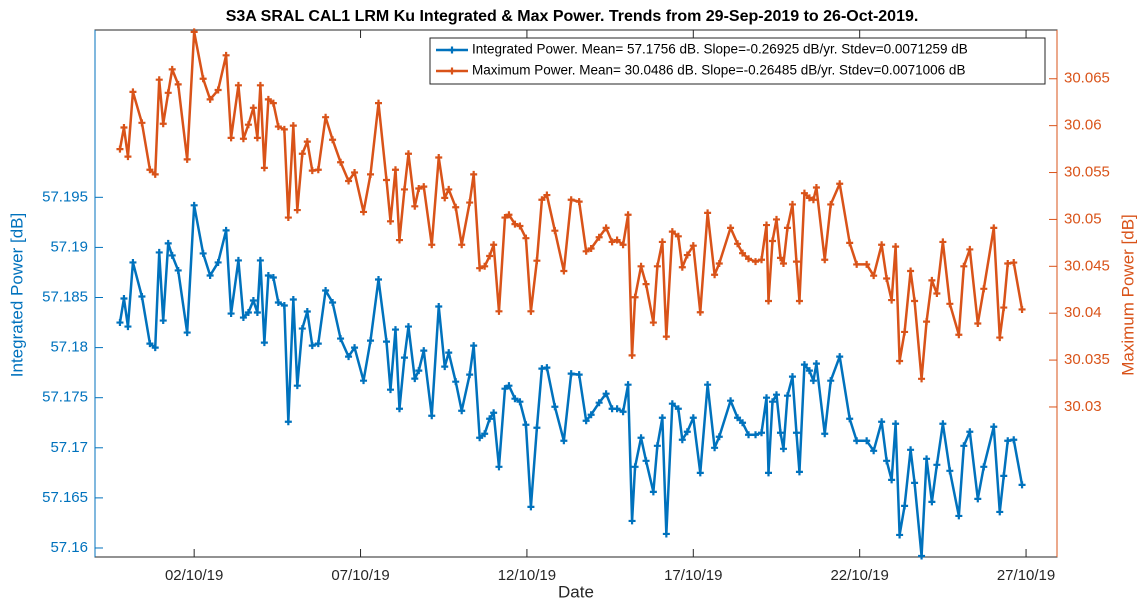 This screenshot has height=602, width=1142. What do you see at coordinates (737, 61) in the screenshot?
I see `legend-box` at bounding box center [737, 61].